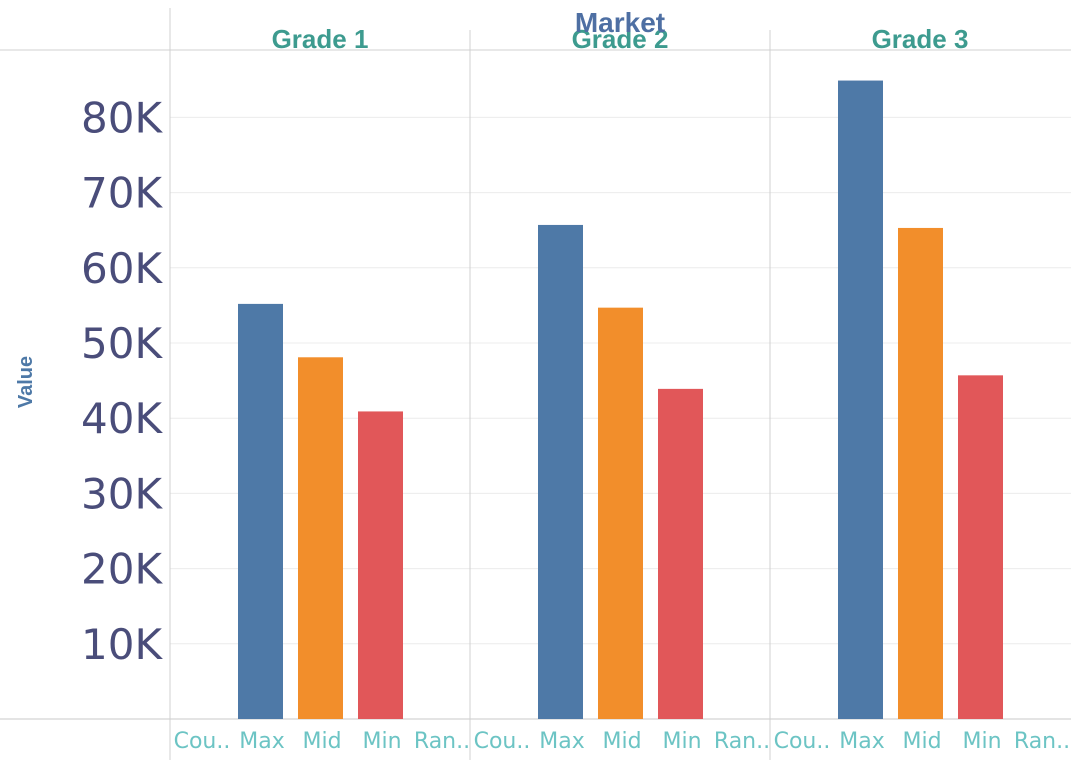  What do you see at coordinates (122, 493) in the screenshot?
I see `y-tick-label: 30K` at bounding box center [122, 493].